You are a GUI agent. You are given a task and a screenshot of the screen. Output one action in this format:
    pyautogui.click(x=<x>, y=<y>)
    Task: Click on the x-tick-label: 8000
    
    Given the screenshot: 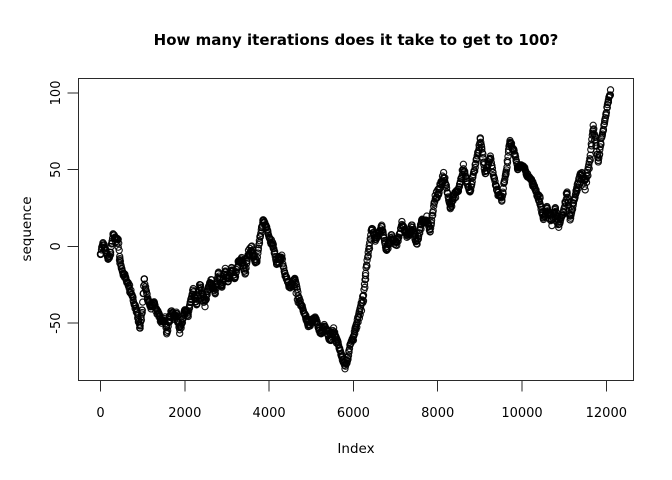 What is the action you would take?
    pyautogui.click(x=437, y=413)
    